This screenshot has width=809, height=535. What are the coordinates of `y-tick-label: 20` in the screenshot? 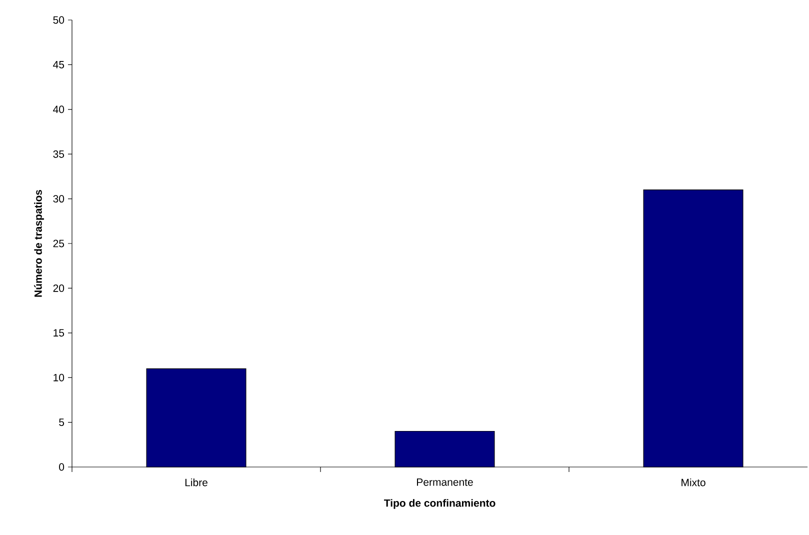 It's located at (58, 288).